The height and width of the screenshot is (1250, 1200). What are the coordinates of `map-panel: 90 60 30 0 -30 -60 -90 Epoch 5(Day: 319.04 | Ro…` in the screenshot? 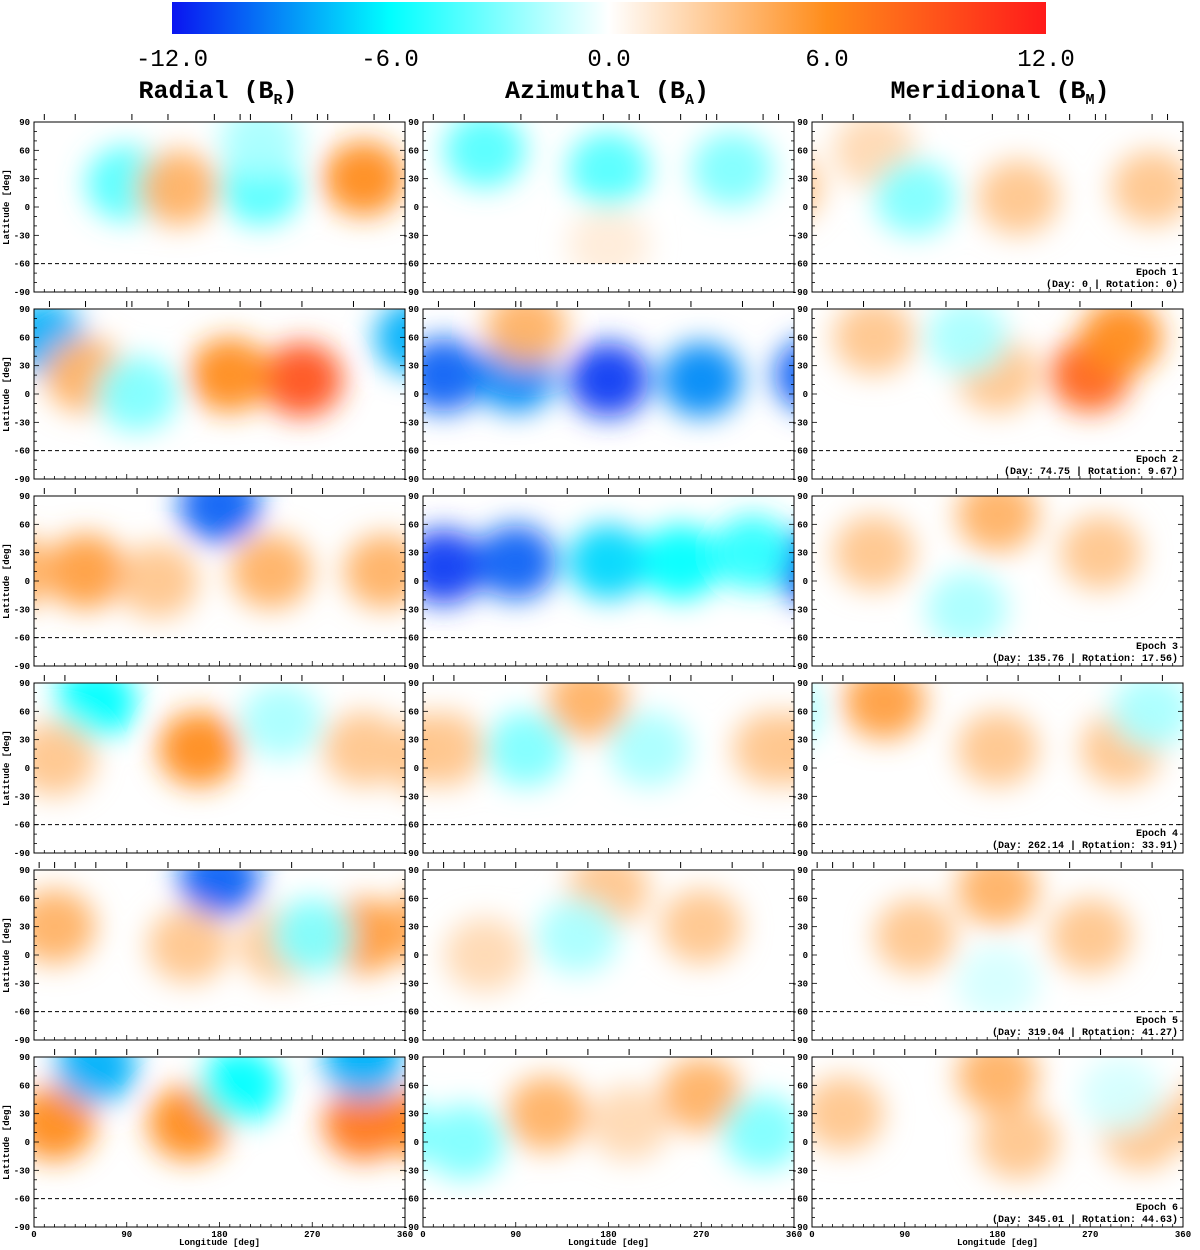 It's located at (988, 954).